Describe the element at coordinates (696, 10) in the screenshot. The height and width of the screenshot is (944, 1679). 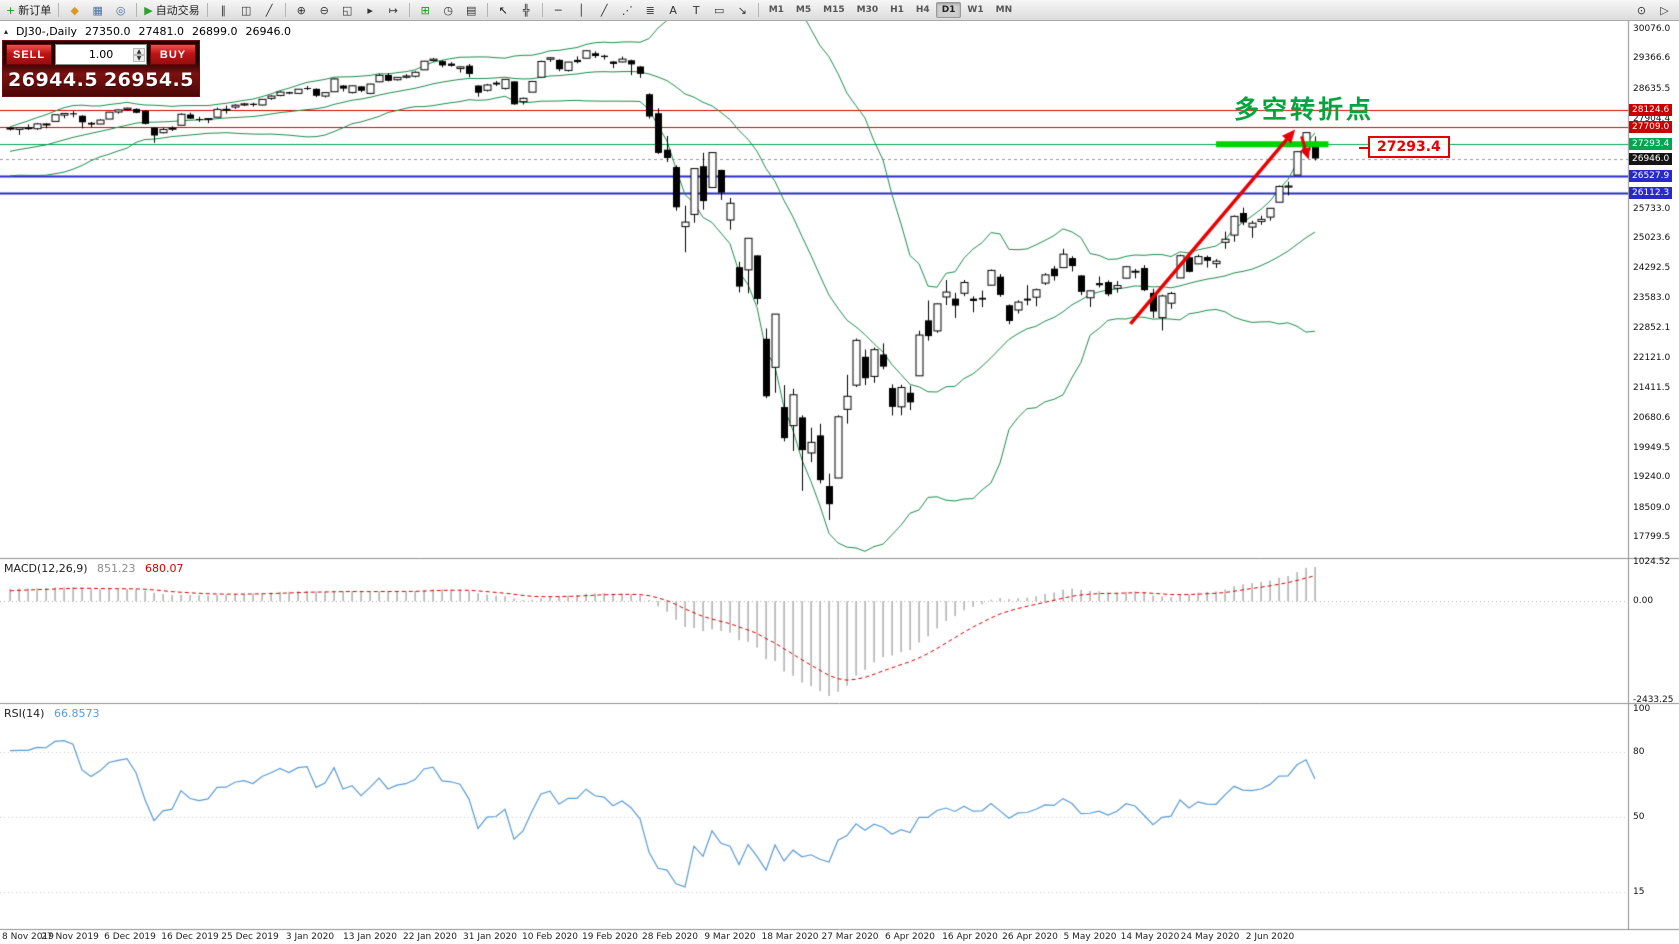
I see `text-label-button: T` at that location.